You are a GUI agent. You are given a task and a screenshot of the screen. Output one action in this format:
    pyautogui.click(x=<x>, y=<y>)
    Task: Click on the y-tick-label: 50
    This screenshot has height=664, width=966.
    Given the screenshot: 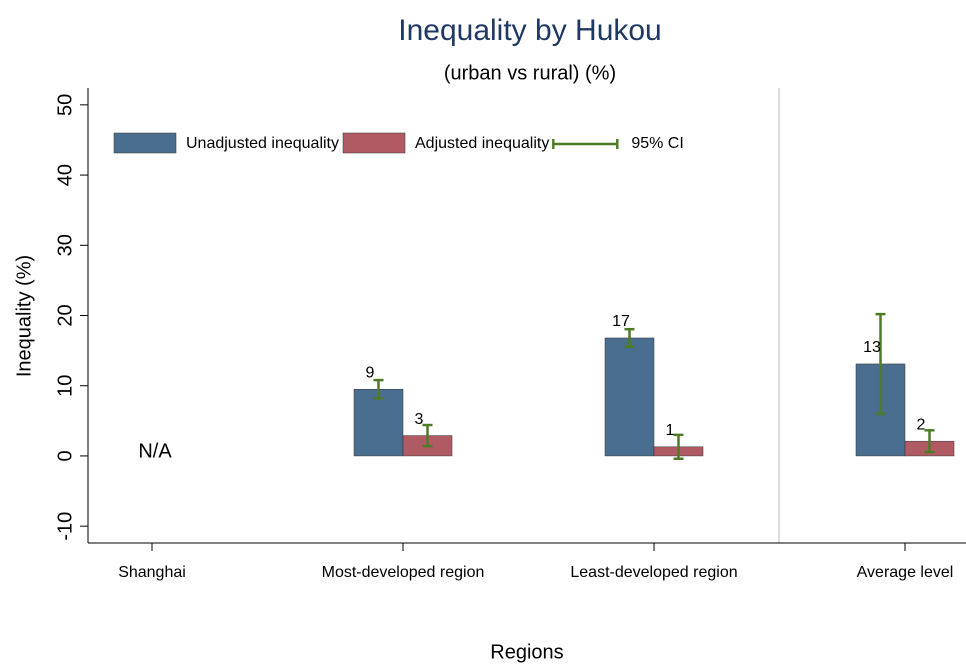 What is the action you would take?
    pyautogui.click(x=65, y=105)
    